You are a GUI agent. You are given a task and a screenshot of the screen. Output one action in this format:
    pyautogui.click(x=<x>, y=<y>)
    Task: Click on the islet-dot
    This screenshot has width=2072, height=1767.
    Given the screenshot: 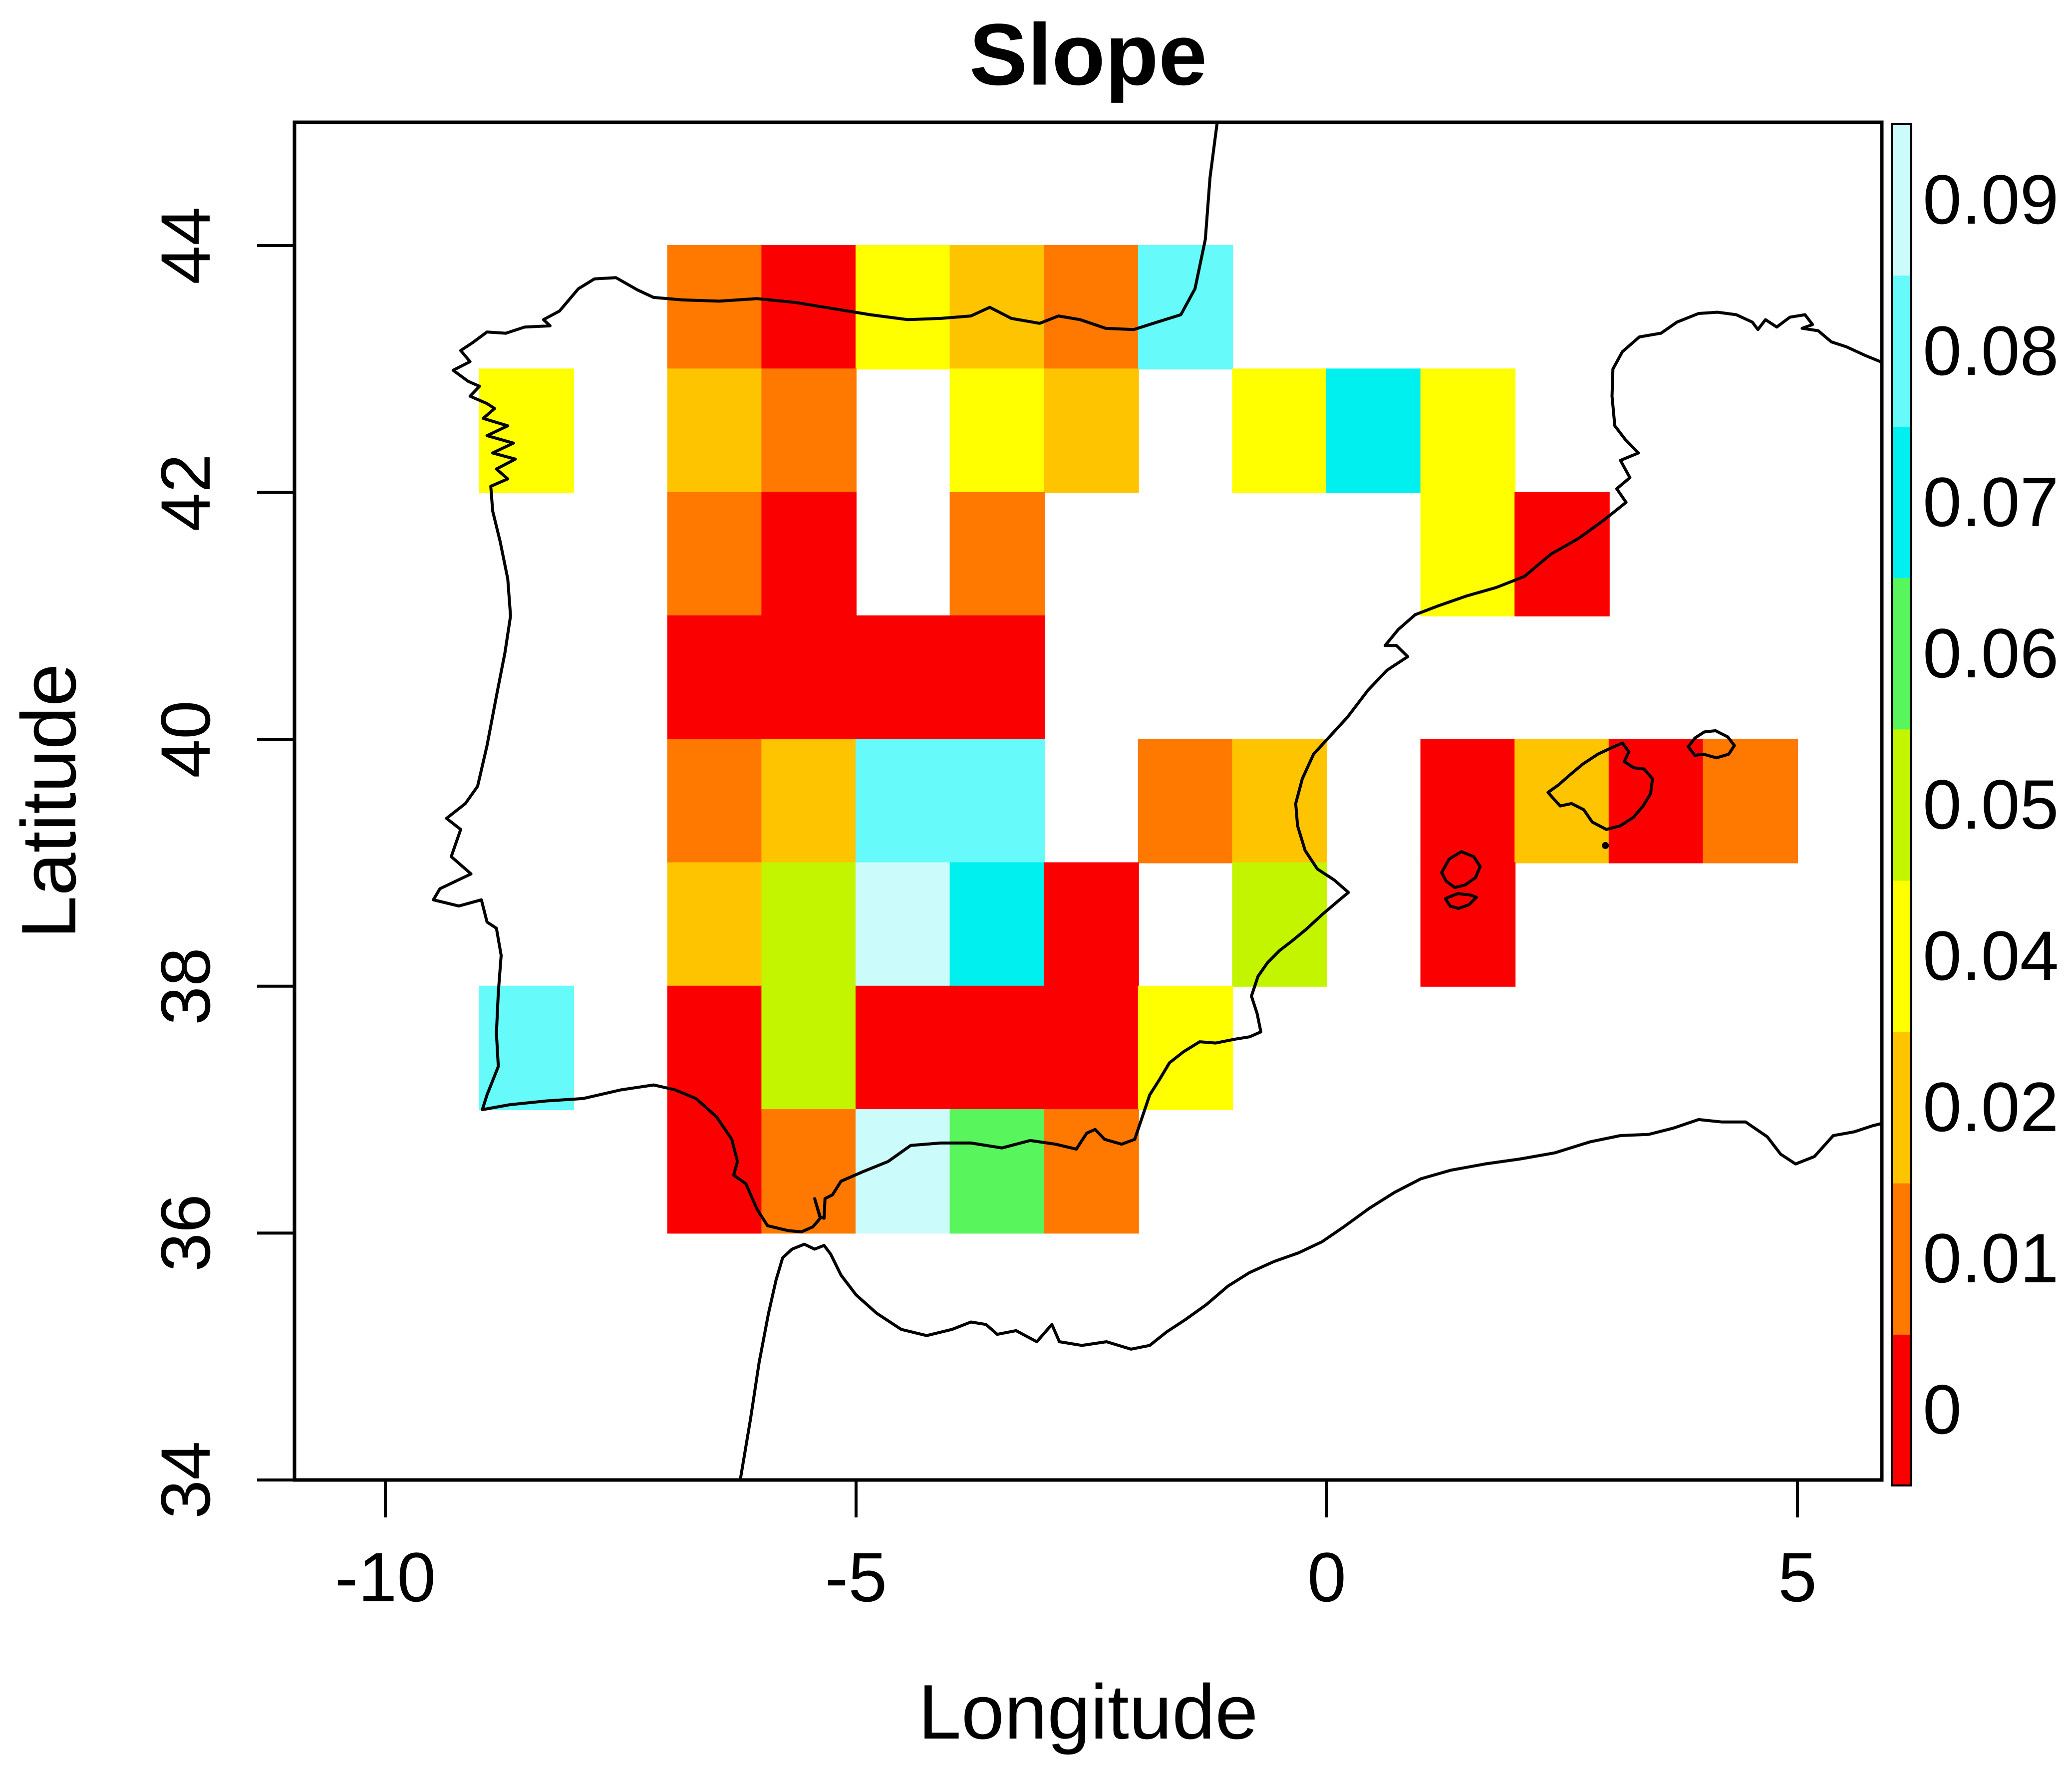 What is the action you would take?
    pyautogui.click(x=1606, y=845)
    